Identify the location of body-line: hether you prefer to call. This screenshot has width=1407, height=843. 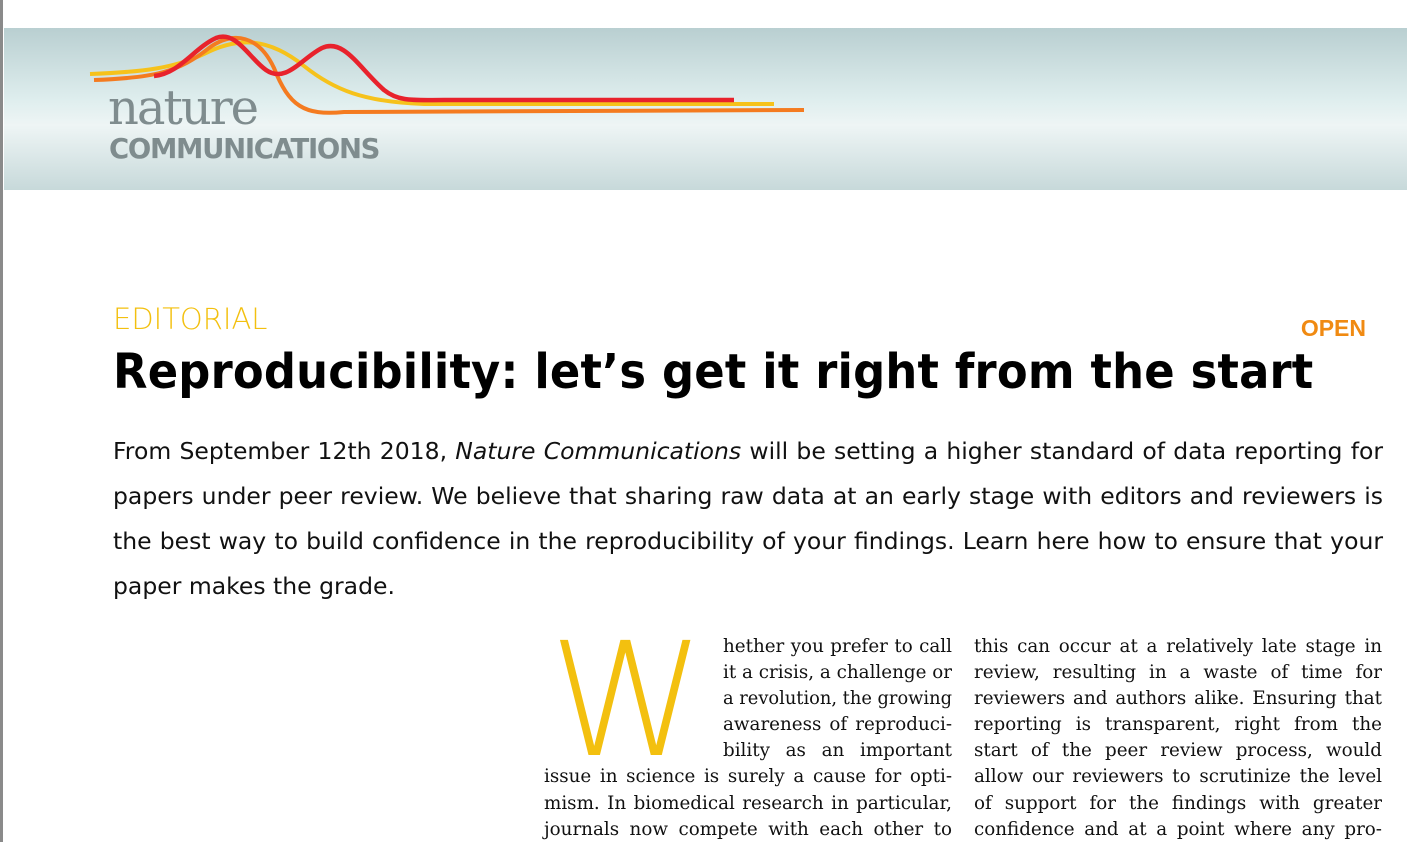
(837, 646).